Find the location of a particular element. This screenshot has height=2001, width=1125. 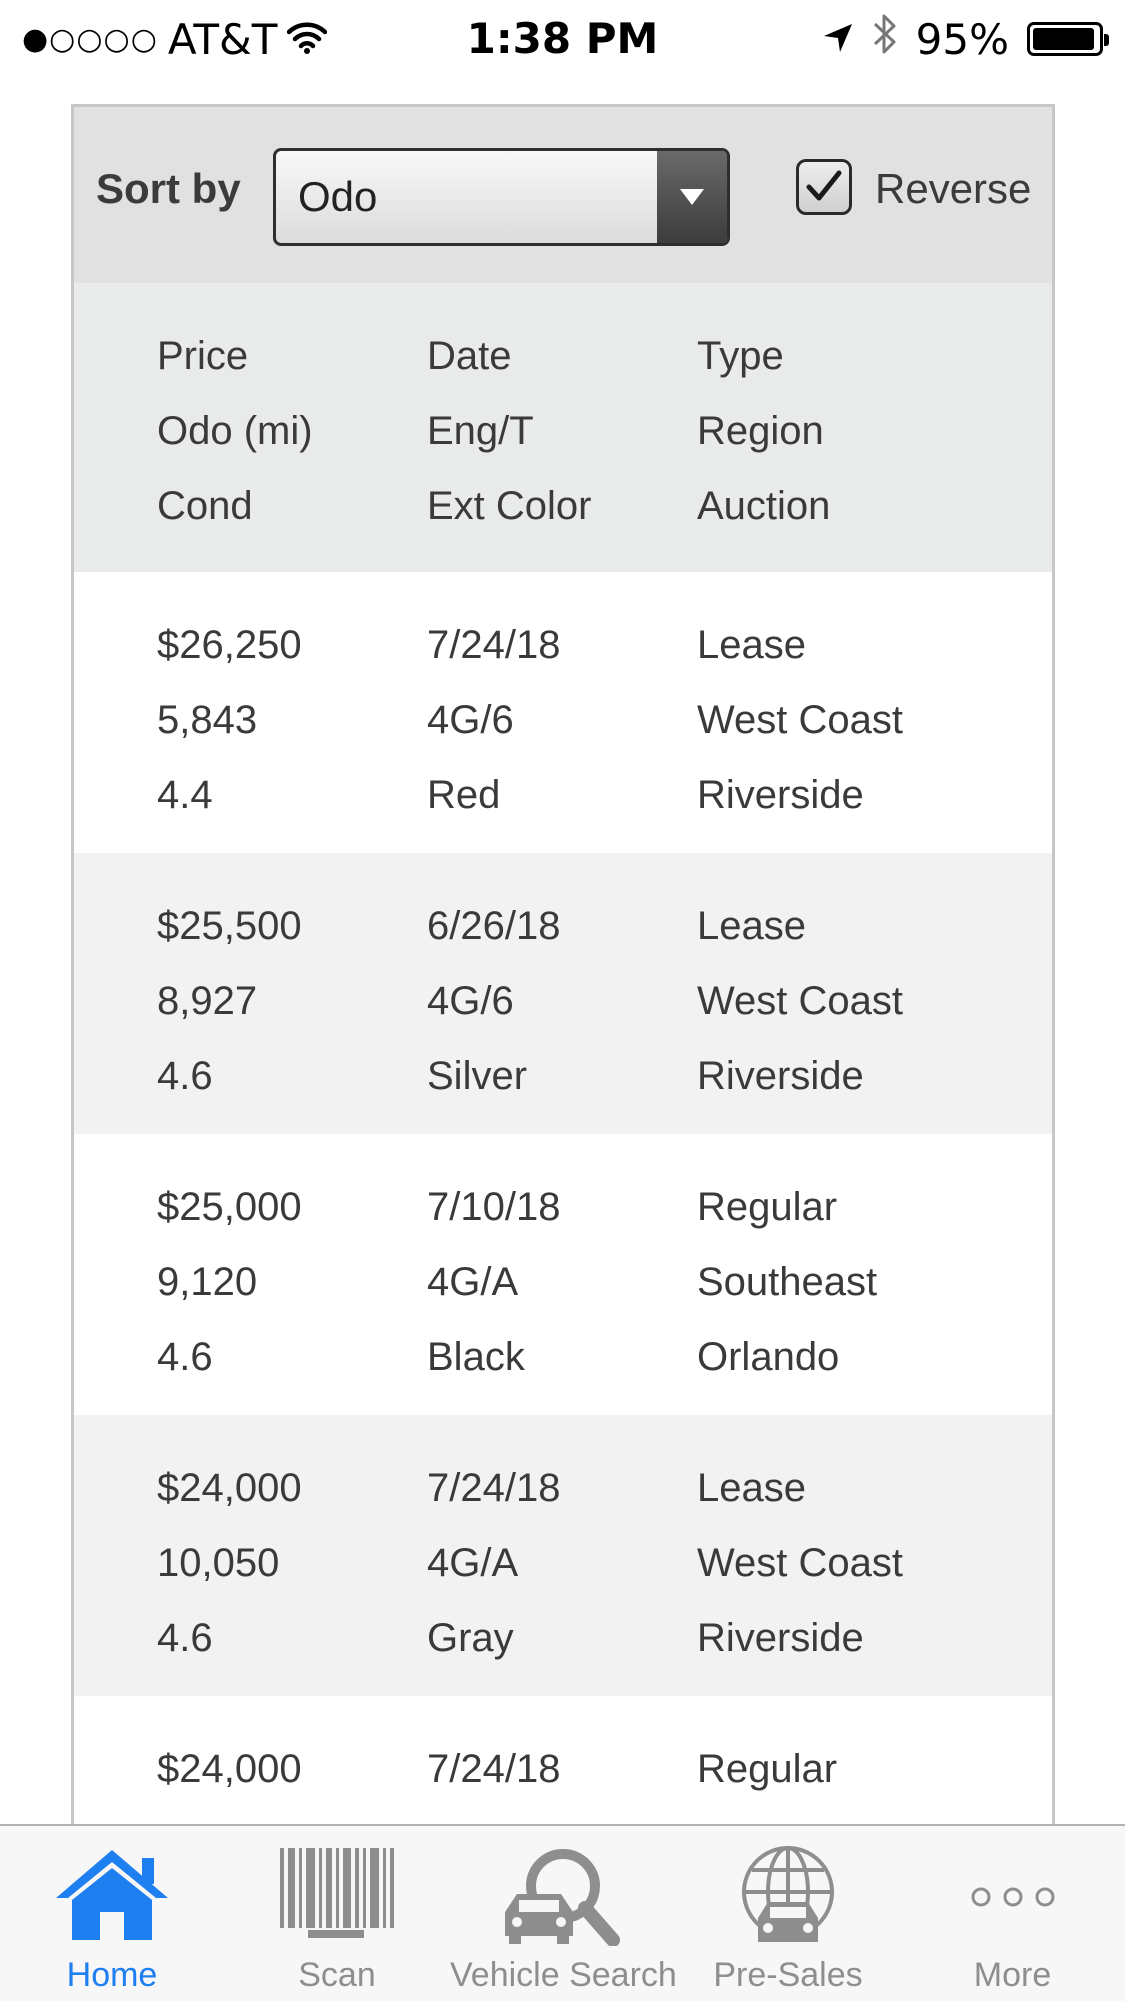

row-color: Gray is located at coordinates (470, 1638).